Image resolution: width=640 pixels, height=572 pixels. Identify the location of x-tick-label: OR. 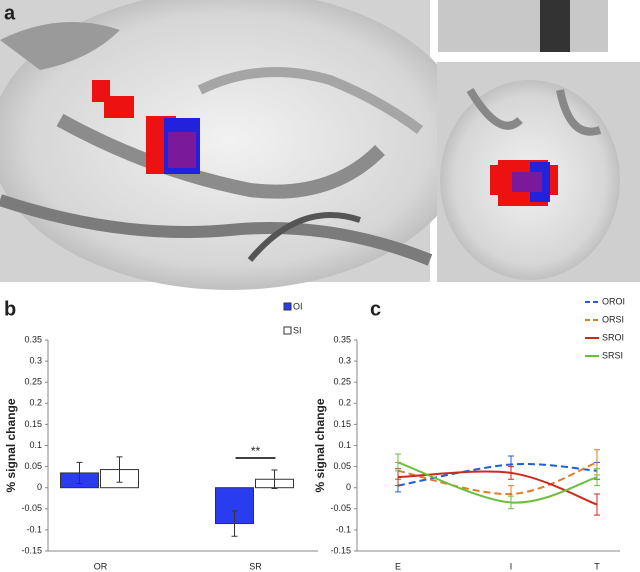
(101, 566).